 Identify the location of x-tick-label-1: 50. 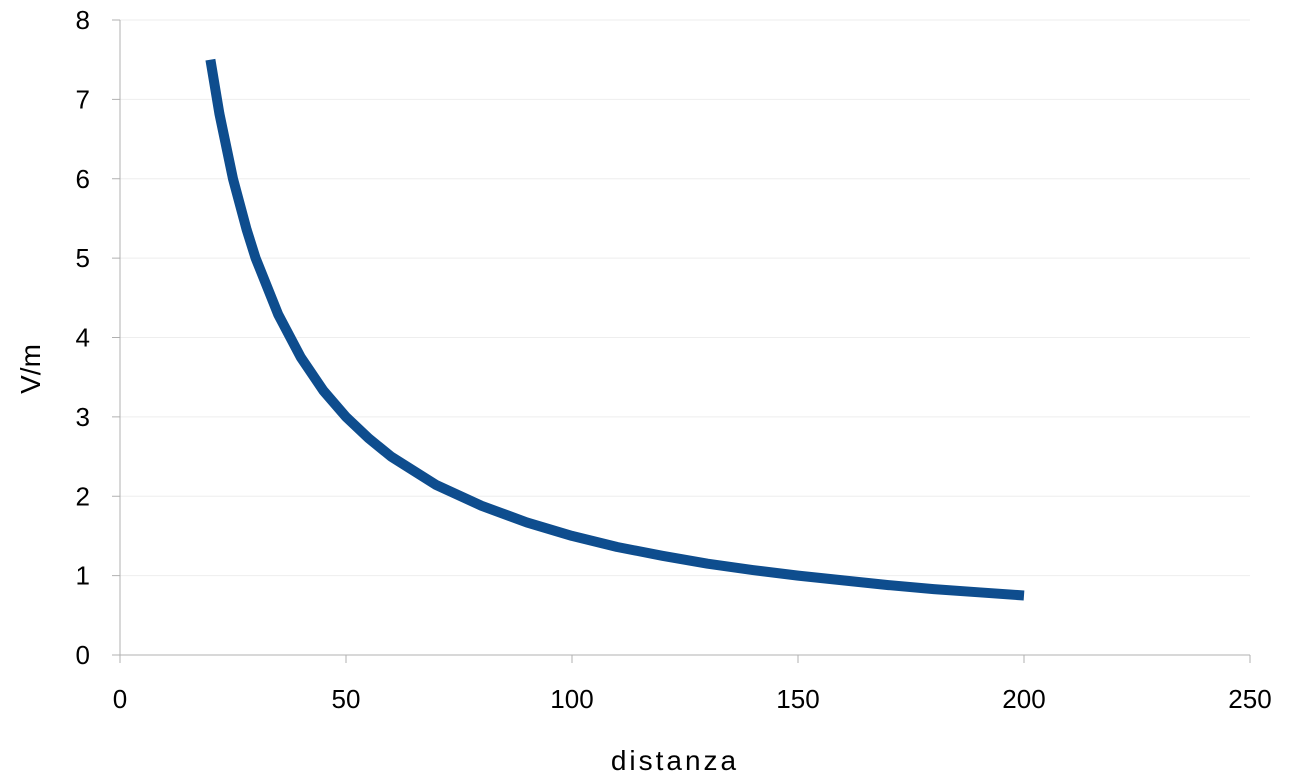
(346, 699).